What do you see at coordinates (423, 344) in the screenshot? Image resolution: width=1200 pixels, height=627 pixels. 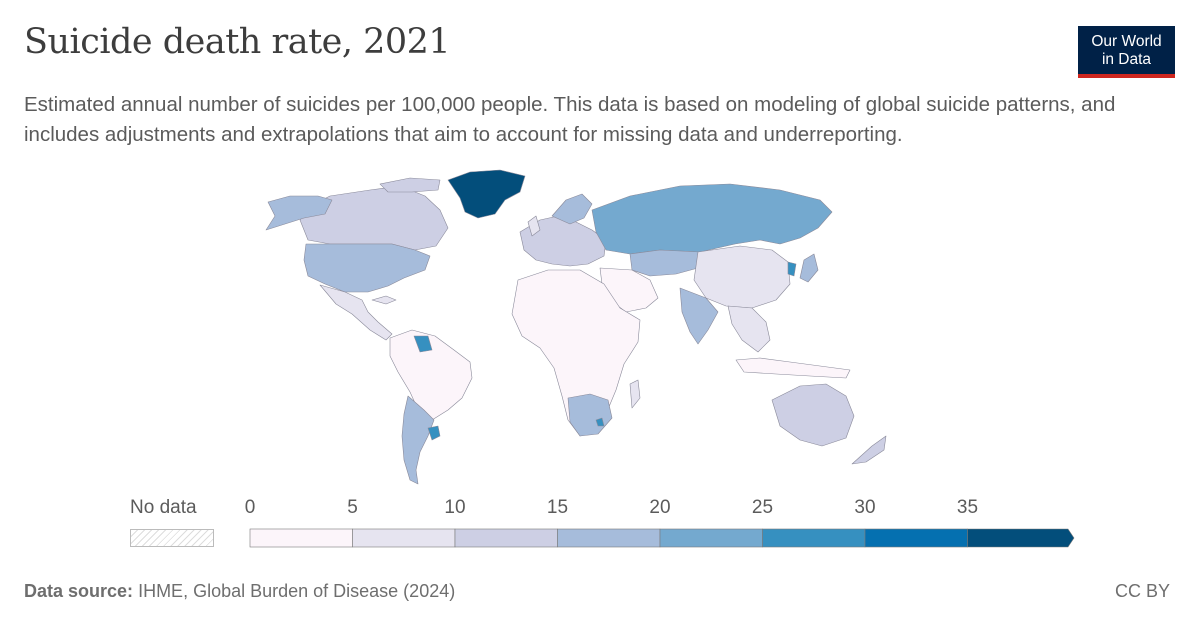 I see `region-guyana` at bounding box center [423, 344].